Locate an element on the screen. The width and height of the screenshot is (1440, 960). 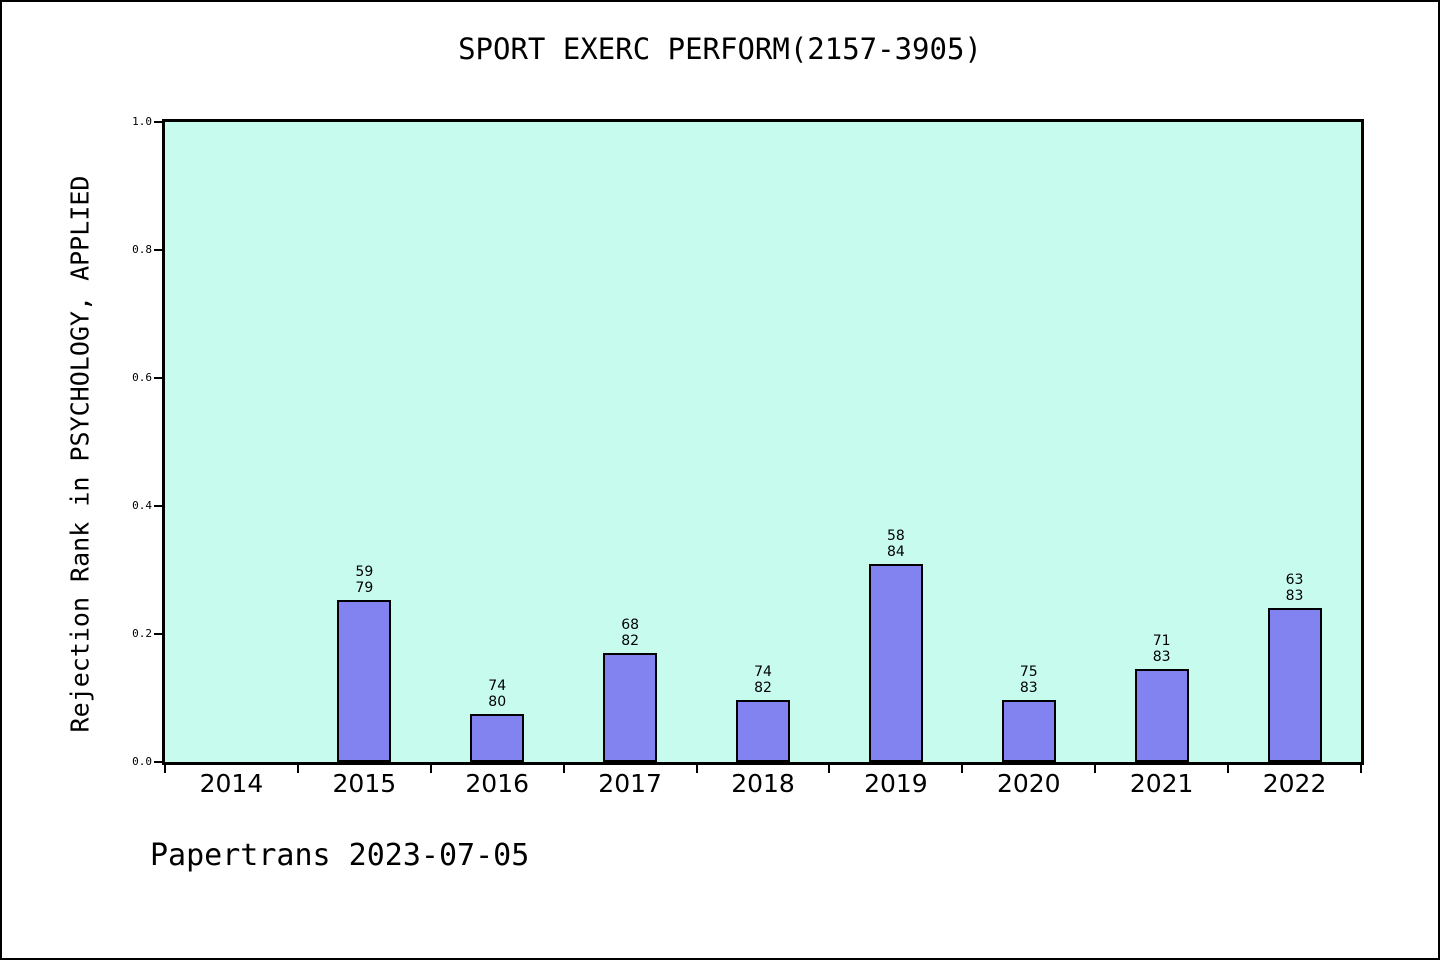
y-tick-label: 0.4 is located at coordinates (142, 505).